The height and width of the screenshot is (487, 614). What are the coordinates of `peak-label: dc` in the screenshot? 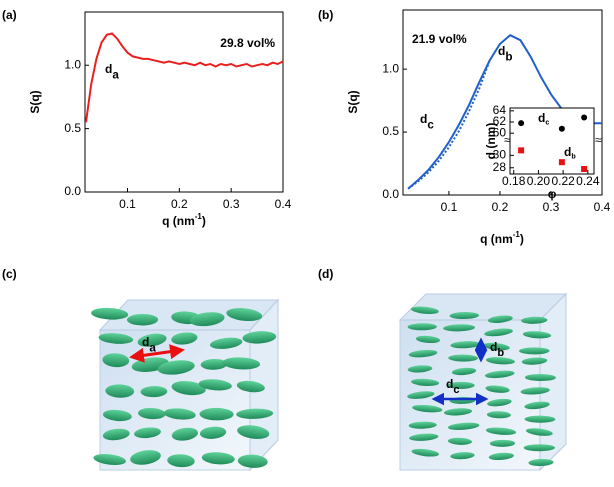 It's located at (427, 121).